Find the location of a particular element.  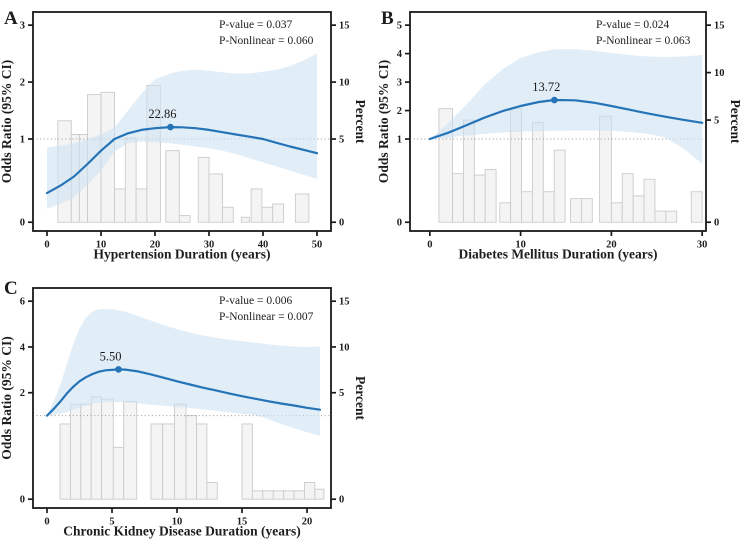

panel-letter: B is located at coordinates (387, 18).